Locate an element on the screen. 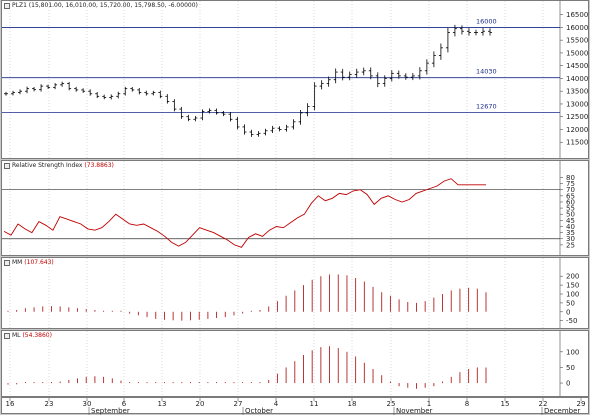 This screenshot has height=415, width=590. y-tick-label: 16000 is located at coordinates (577, 28).